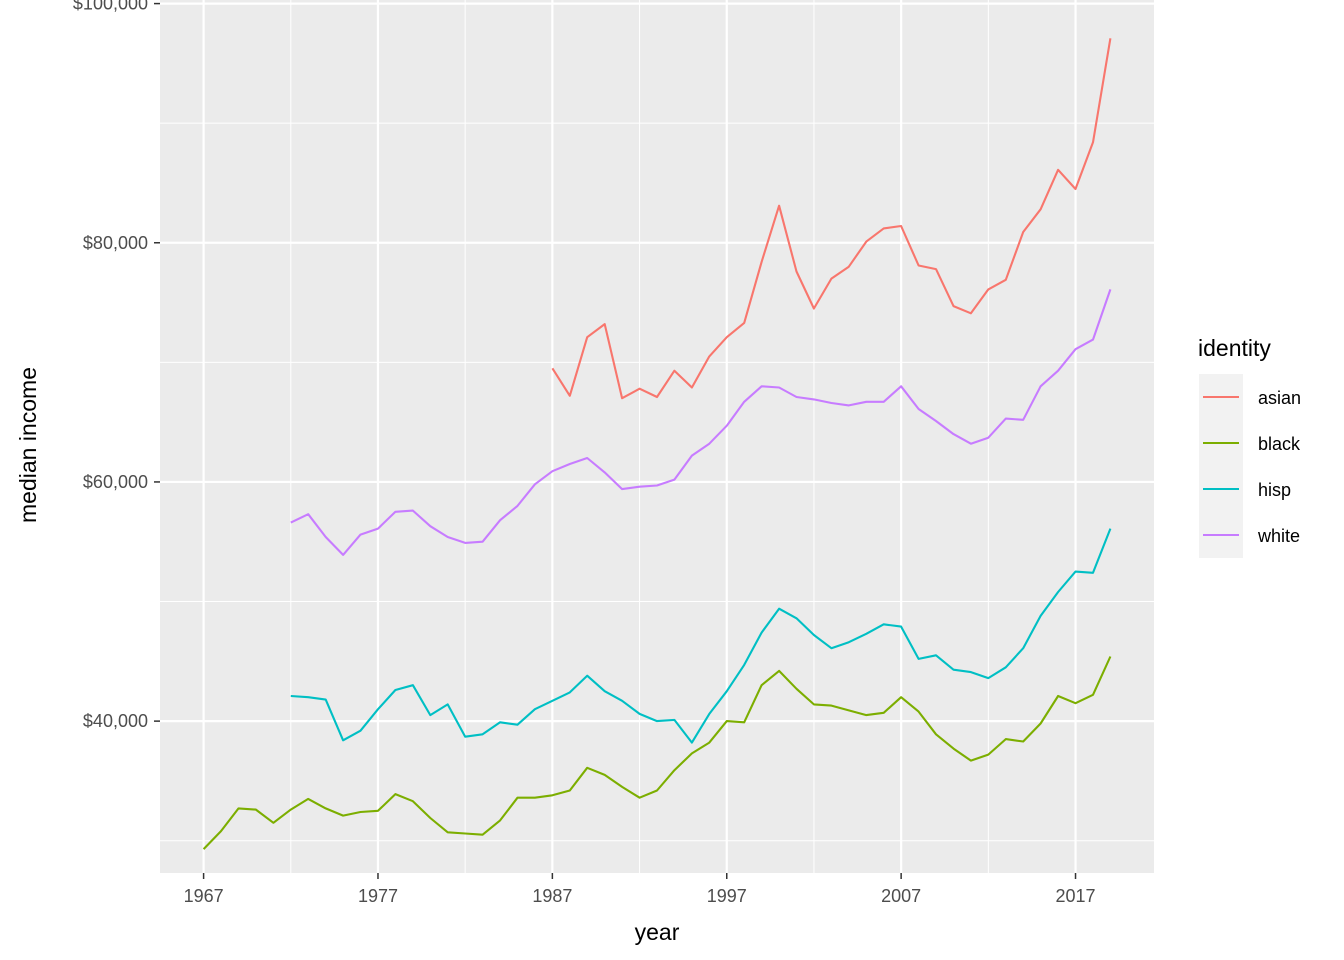 This screenshot has width=1344, height=960. What do you see at coordinates (115, 243) in the screenshot?
I see `y-tick-label: $80,000` at bounding box center [115, 243].